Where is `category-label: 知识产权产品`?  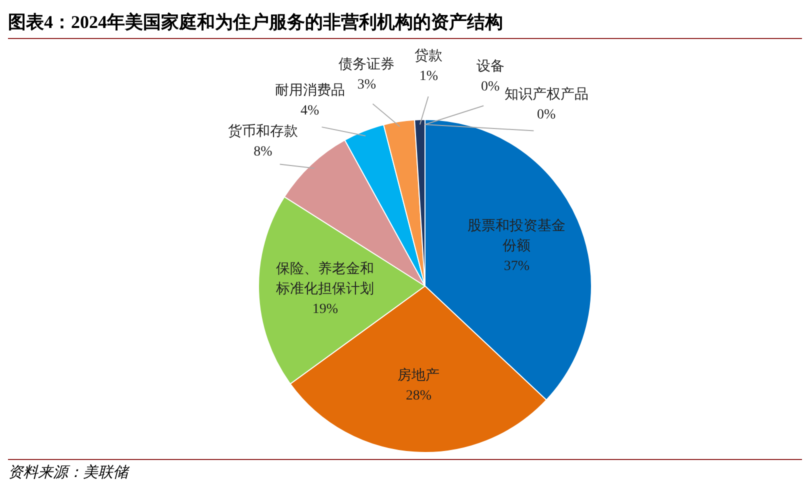 category-label: 知识产权产品 is located at coordinates (546, 94).